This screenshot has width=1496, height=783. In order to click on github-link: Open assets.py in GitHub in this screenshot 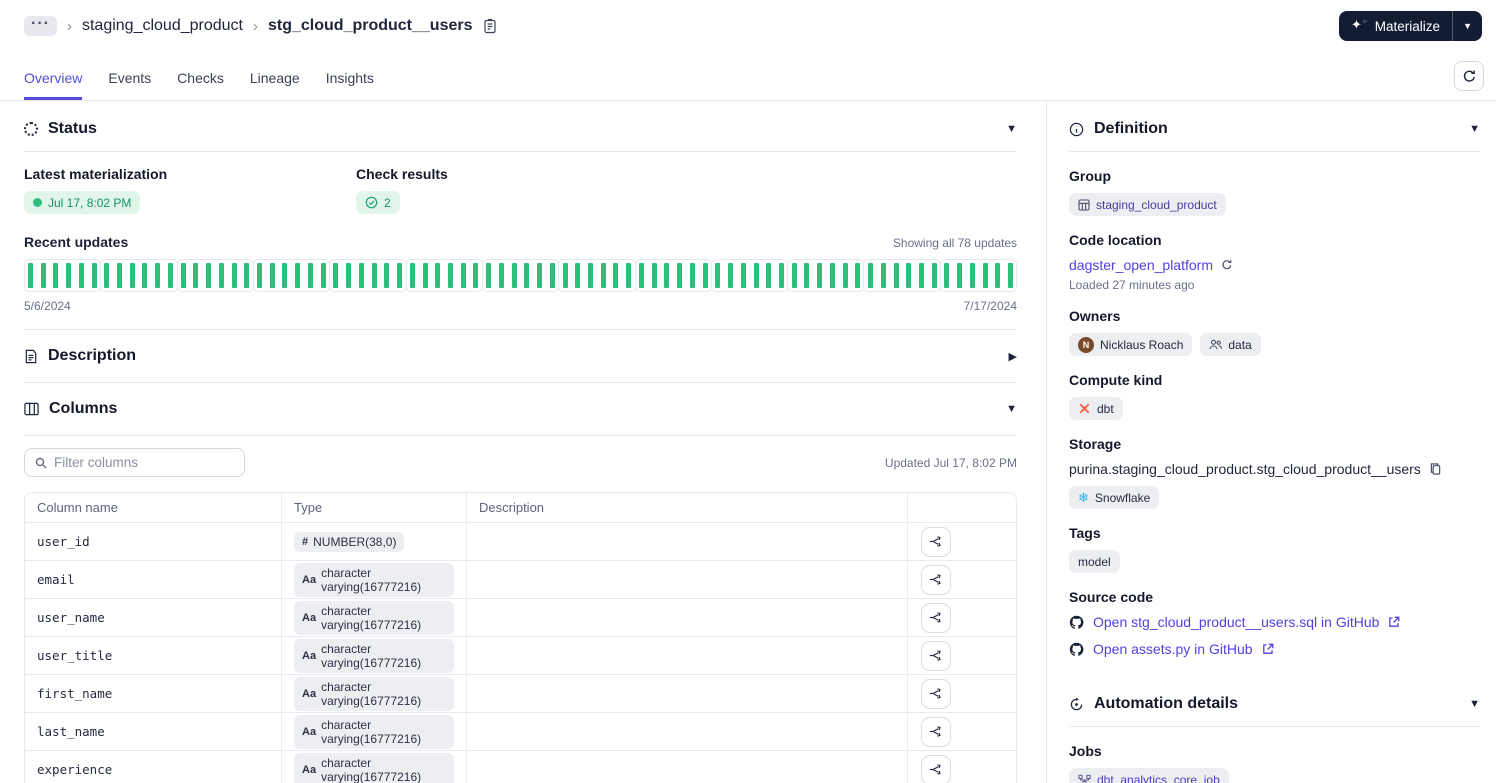, I will do `click(1173, 649)`.